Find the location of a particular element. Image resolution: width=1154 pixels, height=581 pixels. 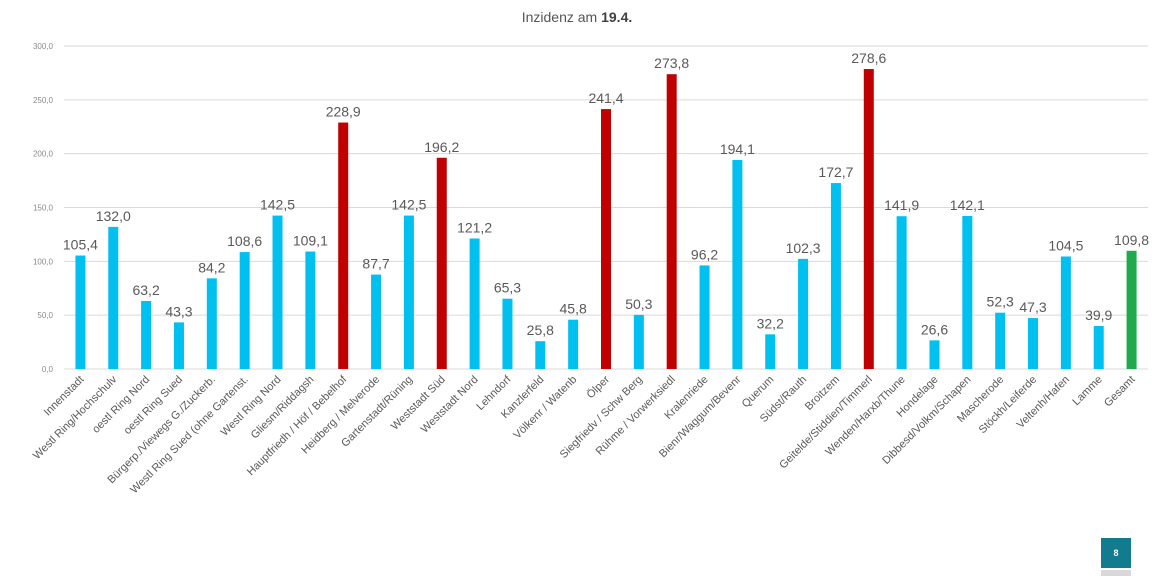

data-label: 228,9 is located at coordinates (343, 112).